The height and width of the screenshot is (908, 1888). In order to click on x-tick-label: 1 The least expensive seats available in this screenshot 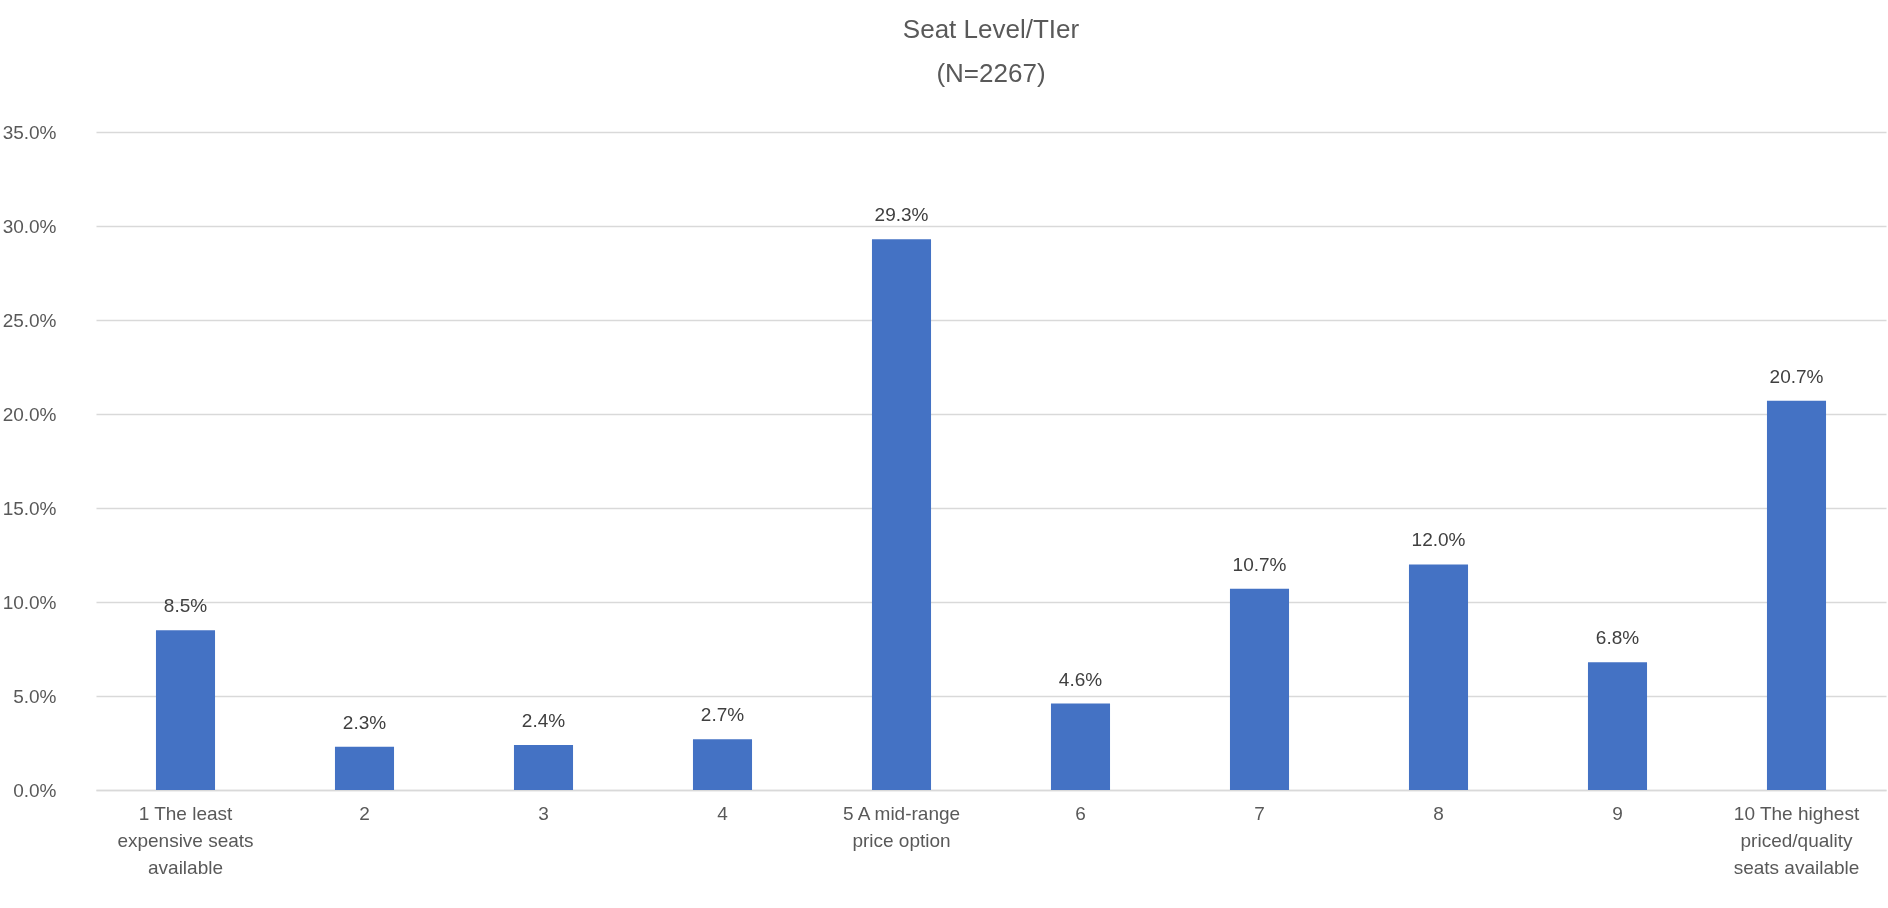, I will do `click(185, 840)`.